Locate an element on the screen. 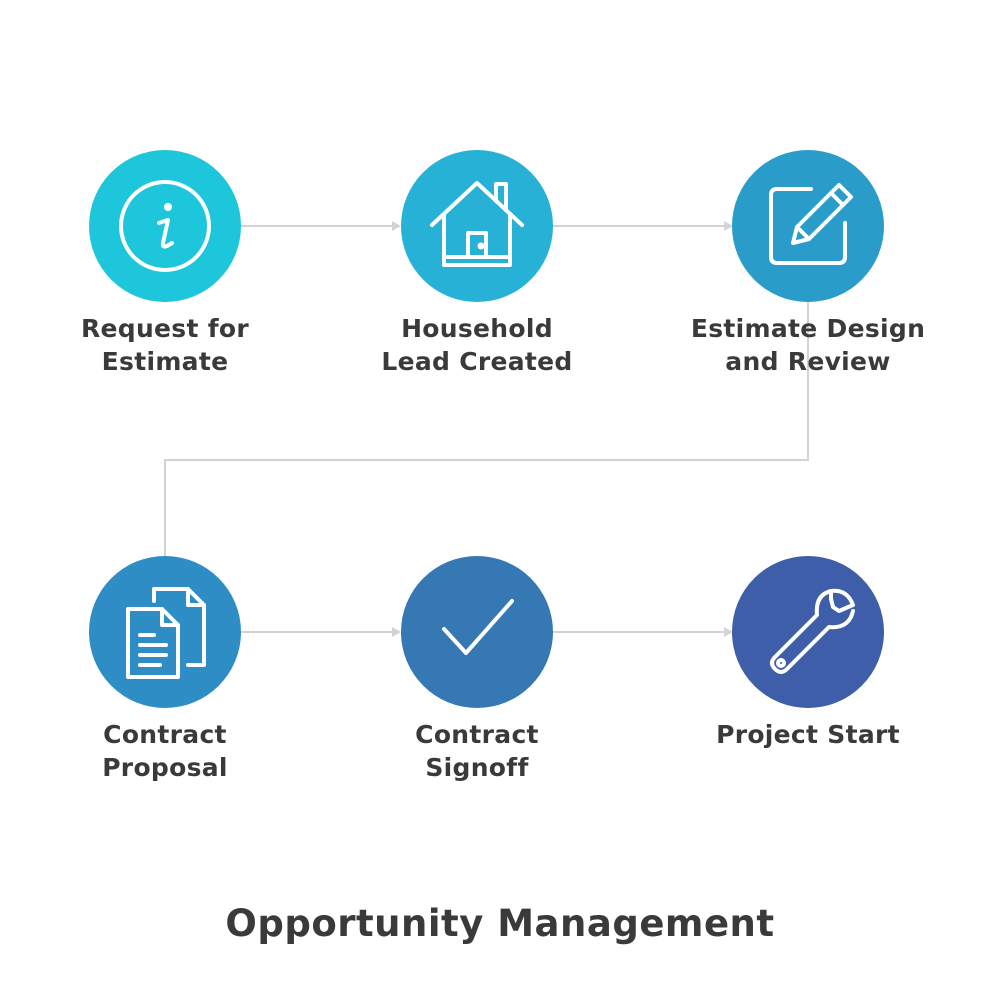  step-label-line2: Estimate is located at coordinates (165, 361).